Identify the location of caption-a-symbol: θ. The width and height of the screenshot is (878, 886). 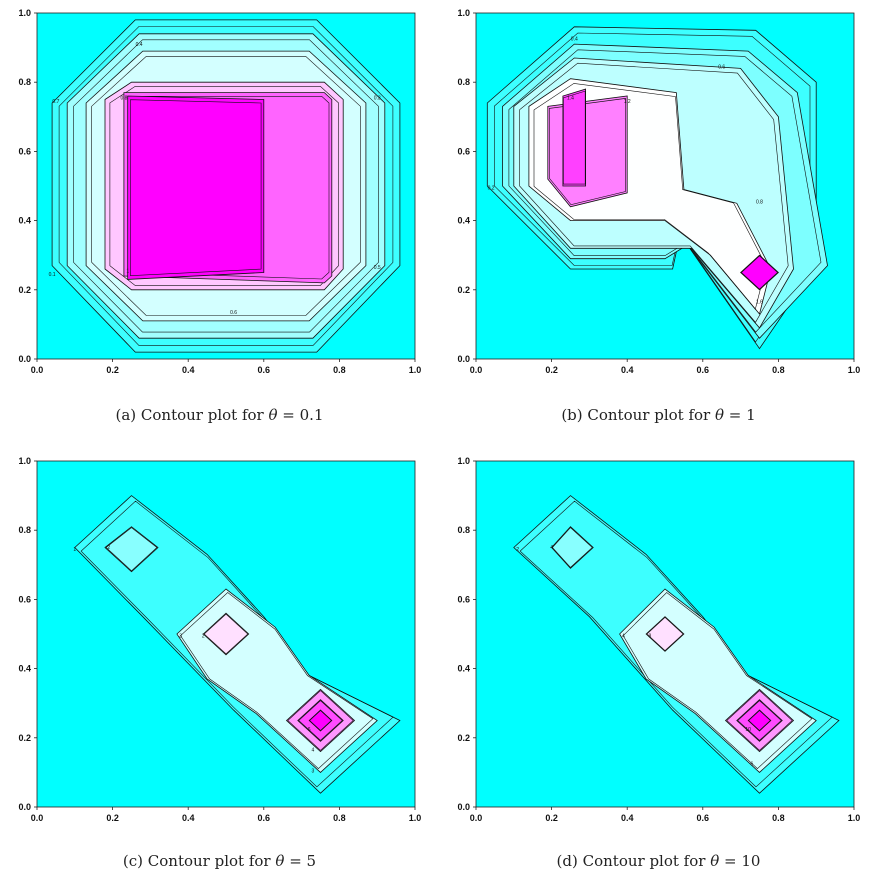
(273, 415).